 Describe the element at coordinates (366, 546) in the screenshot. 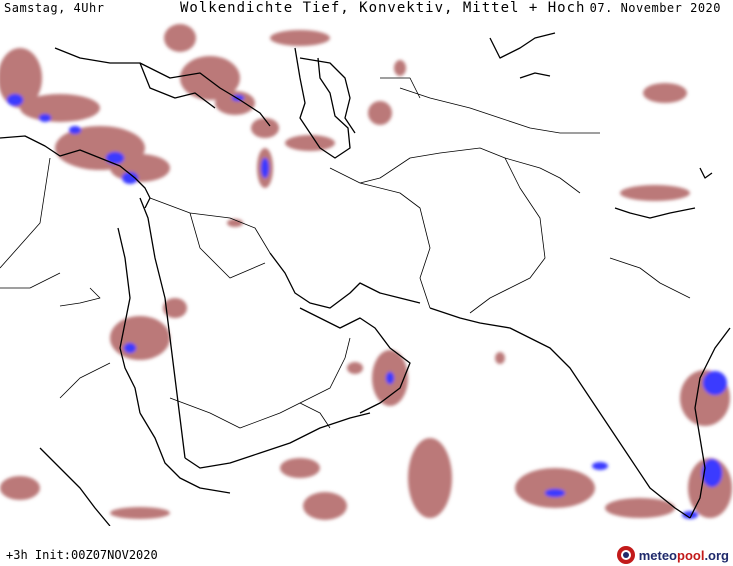

I see `map-footer: +3h Init:00Z07NOV2020 meteopool.org` at that location.